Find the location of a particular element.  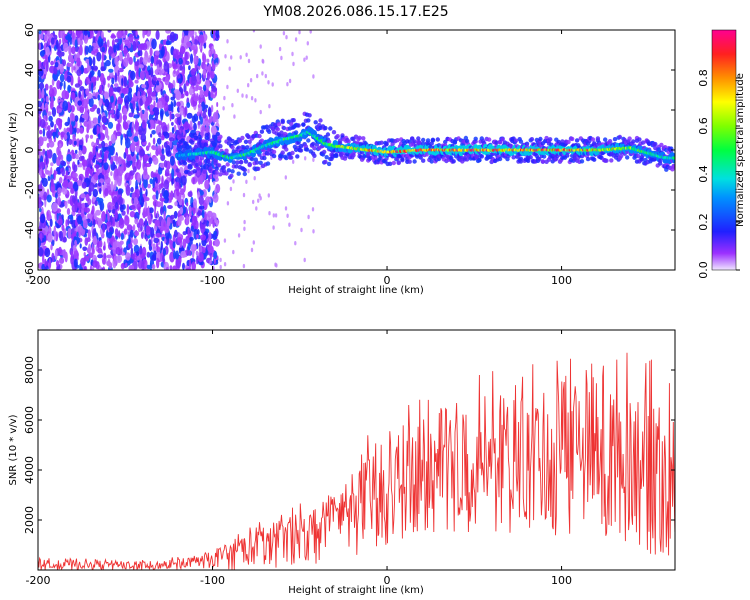

spectral-ridge-layer is located at coordinates (425, 145).